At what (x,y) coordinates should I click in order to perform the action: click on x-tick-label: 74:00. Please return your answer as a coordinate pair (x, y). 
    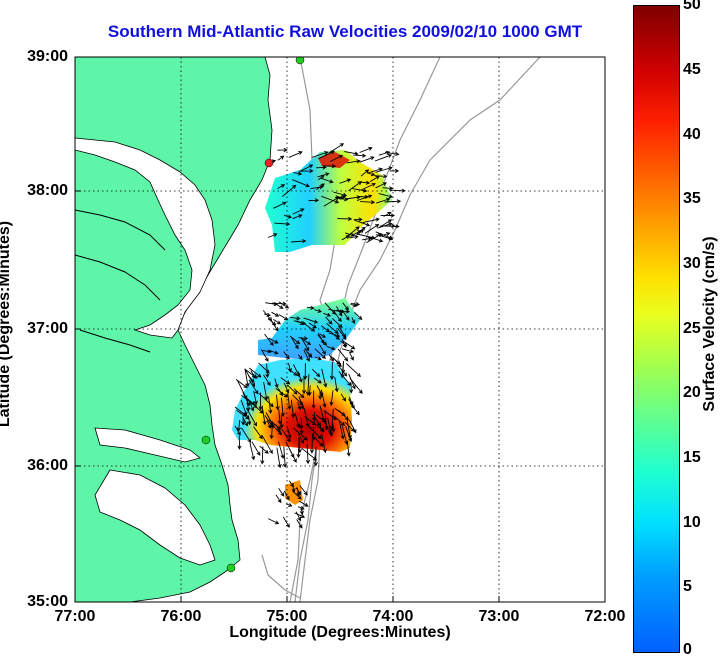
    Looking at the image, I should click on (393, 616).